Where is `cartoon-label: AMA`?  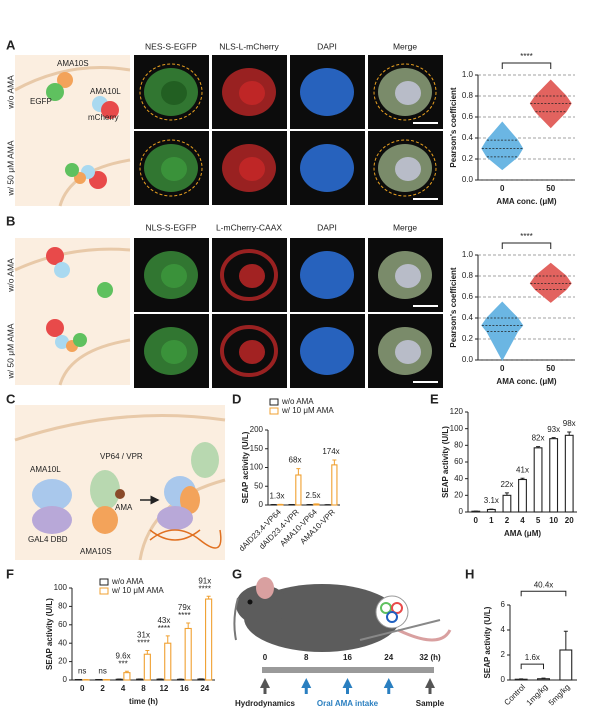 cartoon-label: AMA is located at coordinates (124, 507).